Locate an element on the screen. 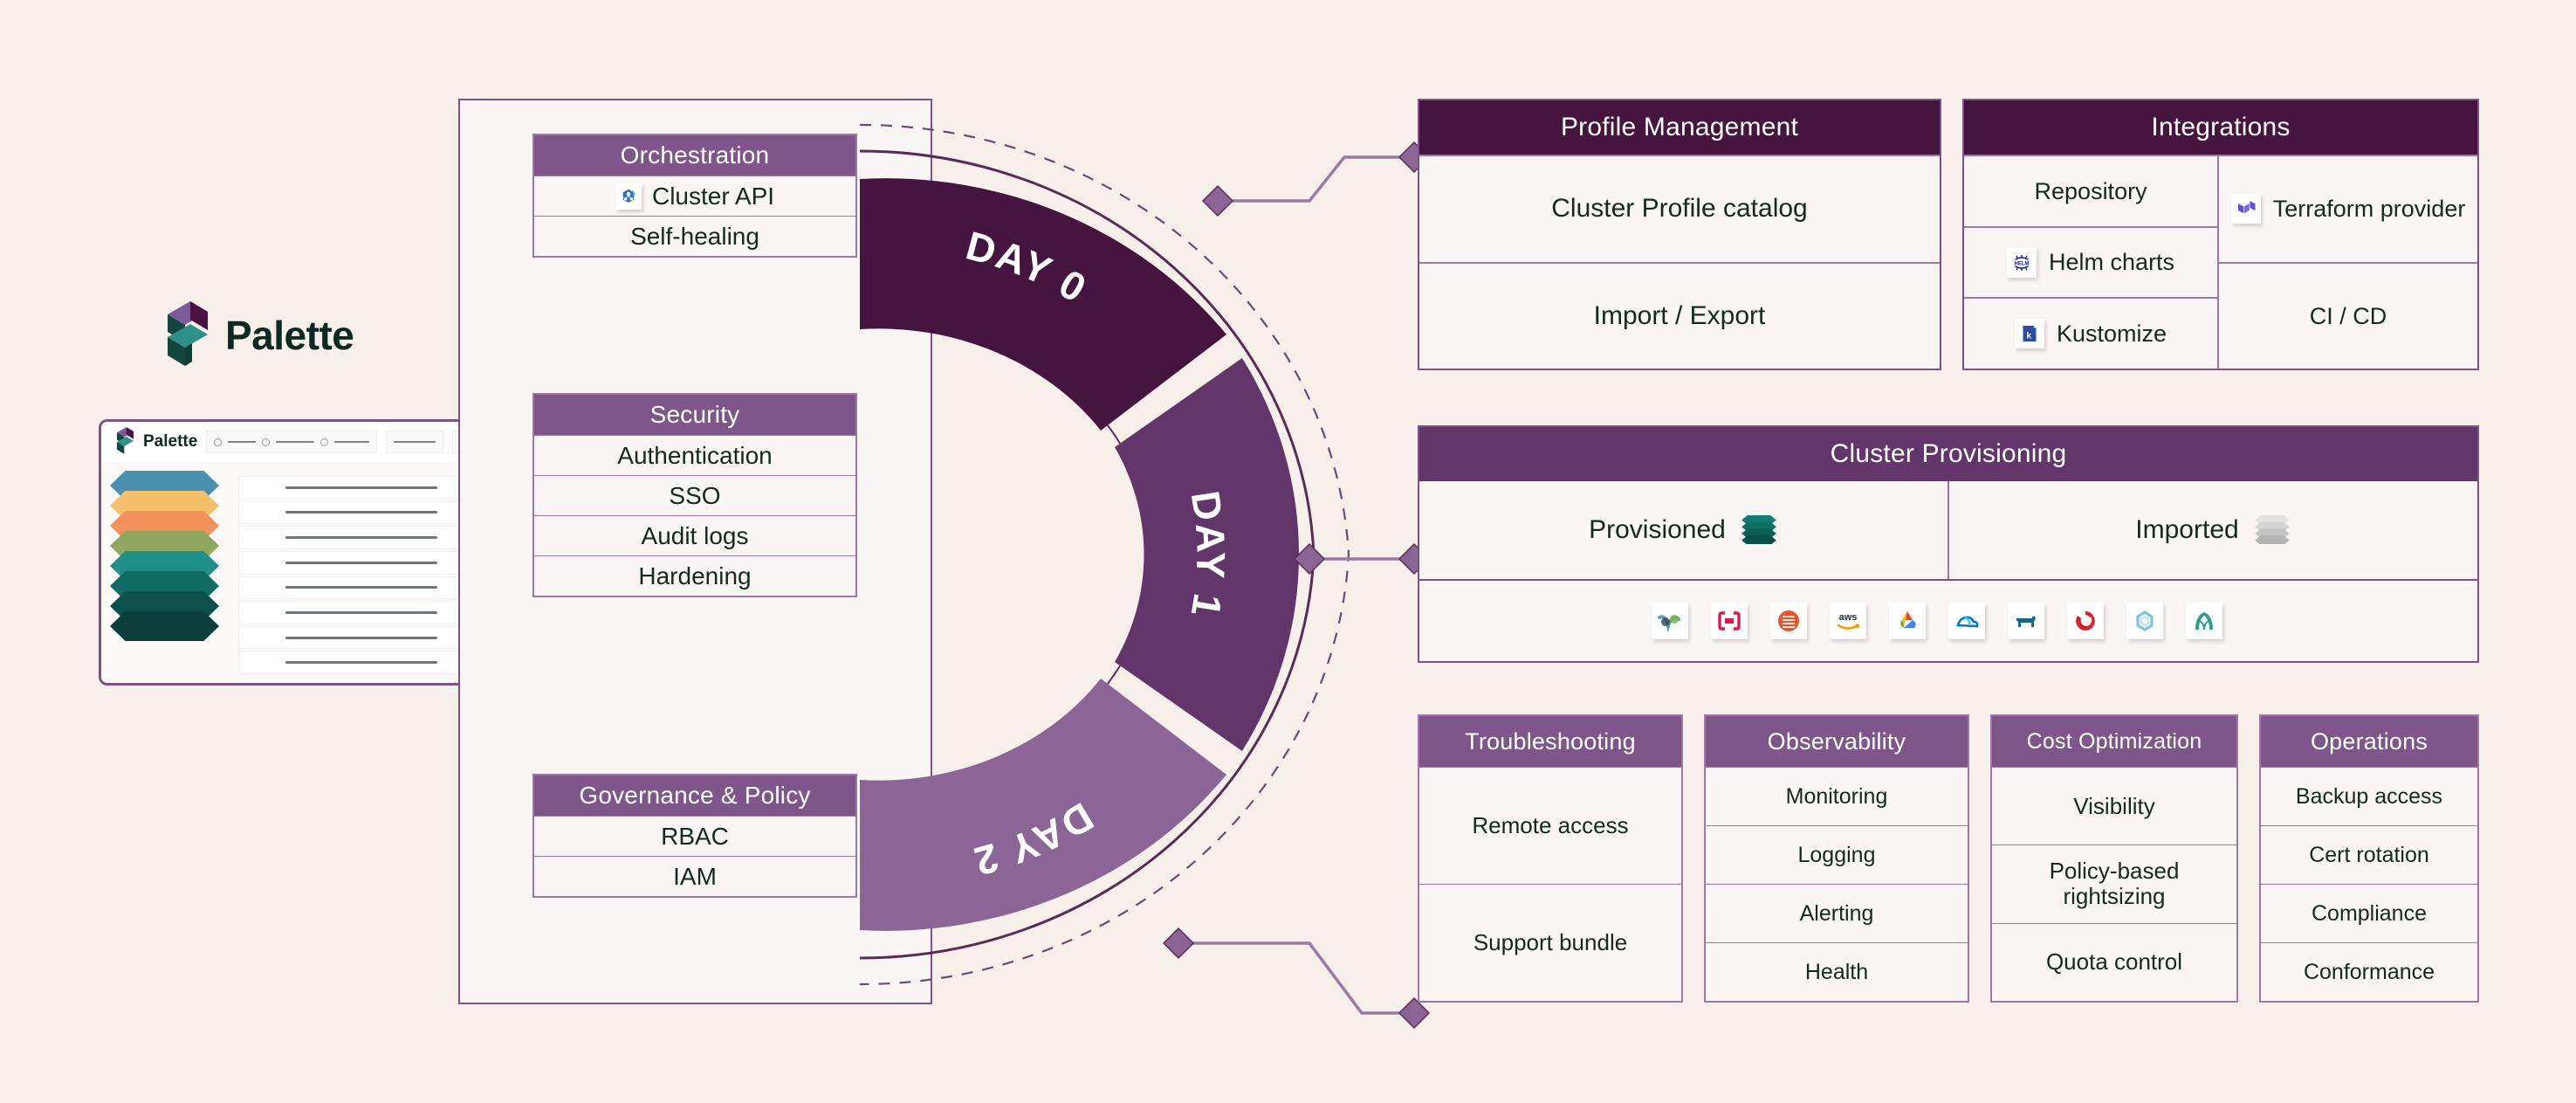 The height and width of the screenshot is (1103, 2576). list-item: Audit logs is located at coordinates (694, 535).